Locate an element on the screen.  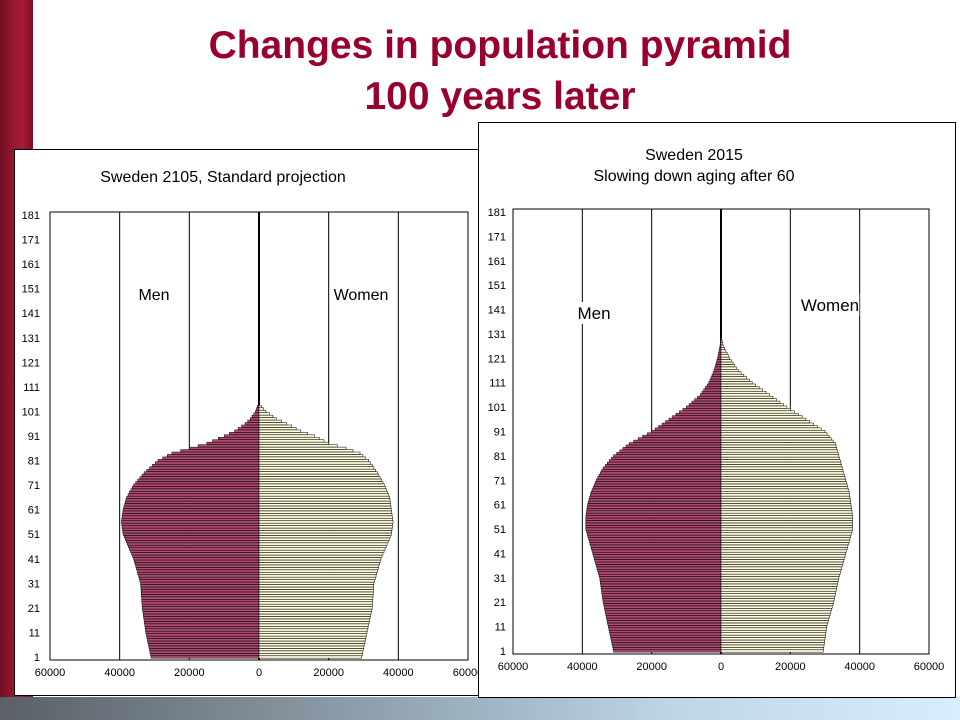
slide-title-line-1: Changes in population pyramid is located at coordinates (500, 45).